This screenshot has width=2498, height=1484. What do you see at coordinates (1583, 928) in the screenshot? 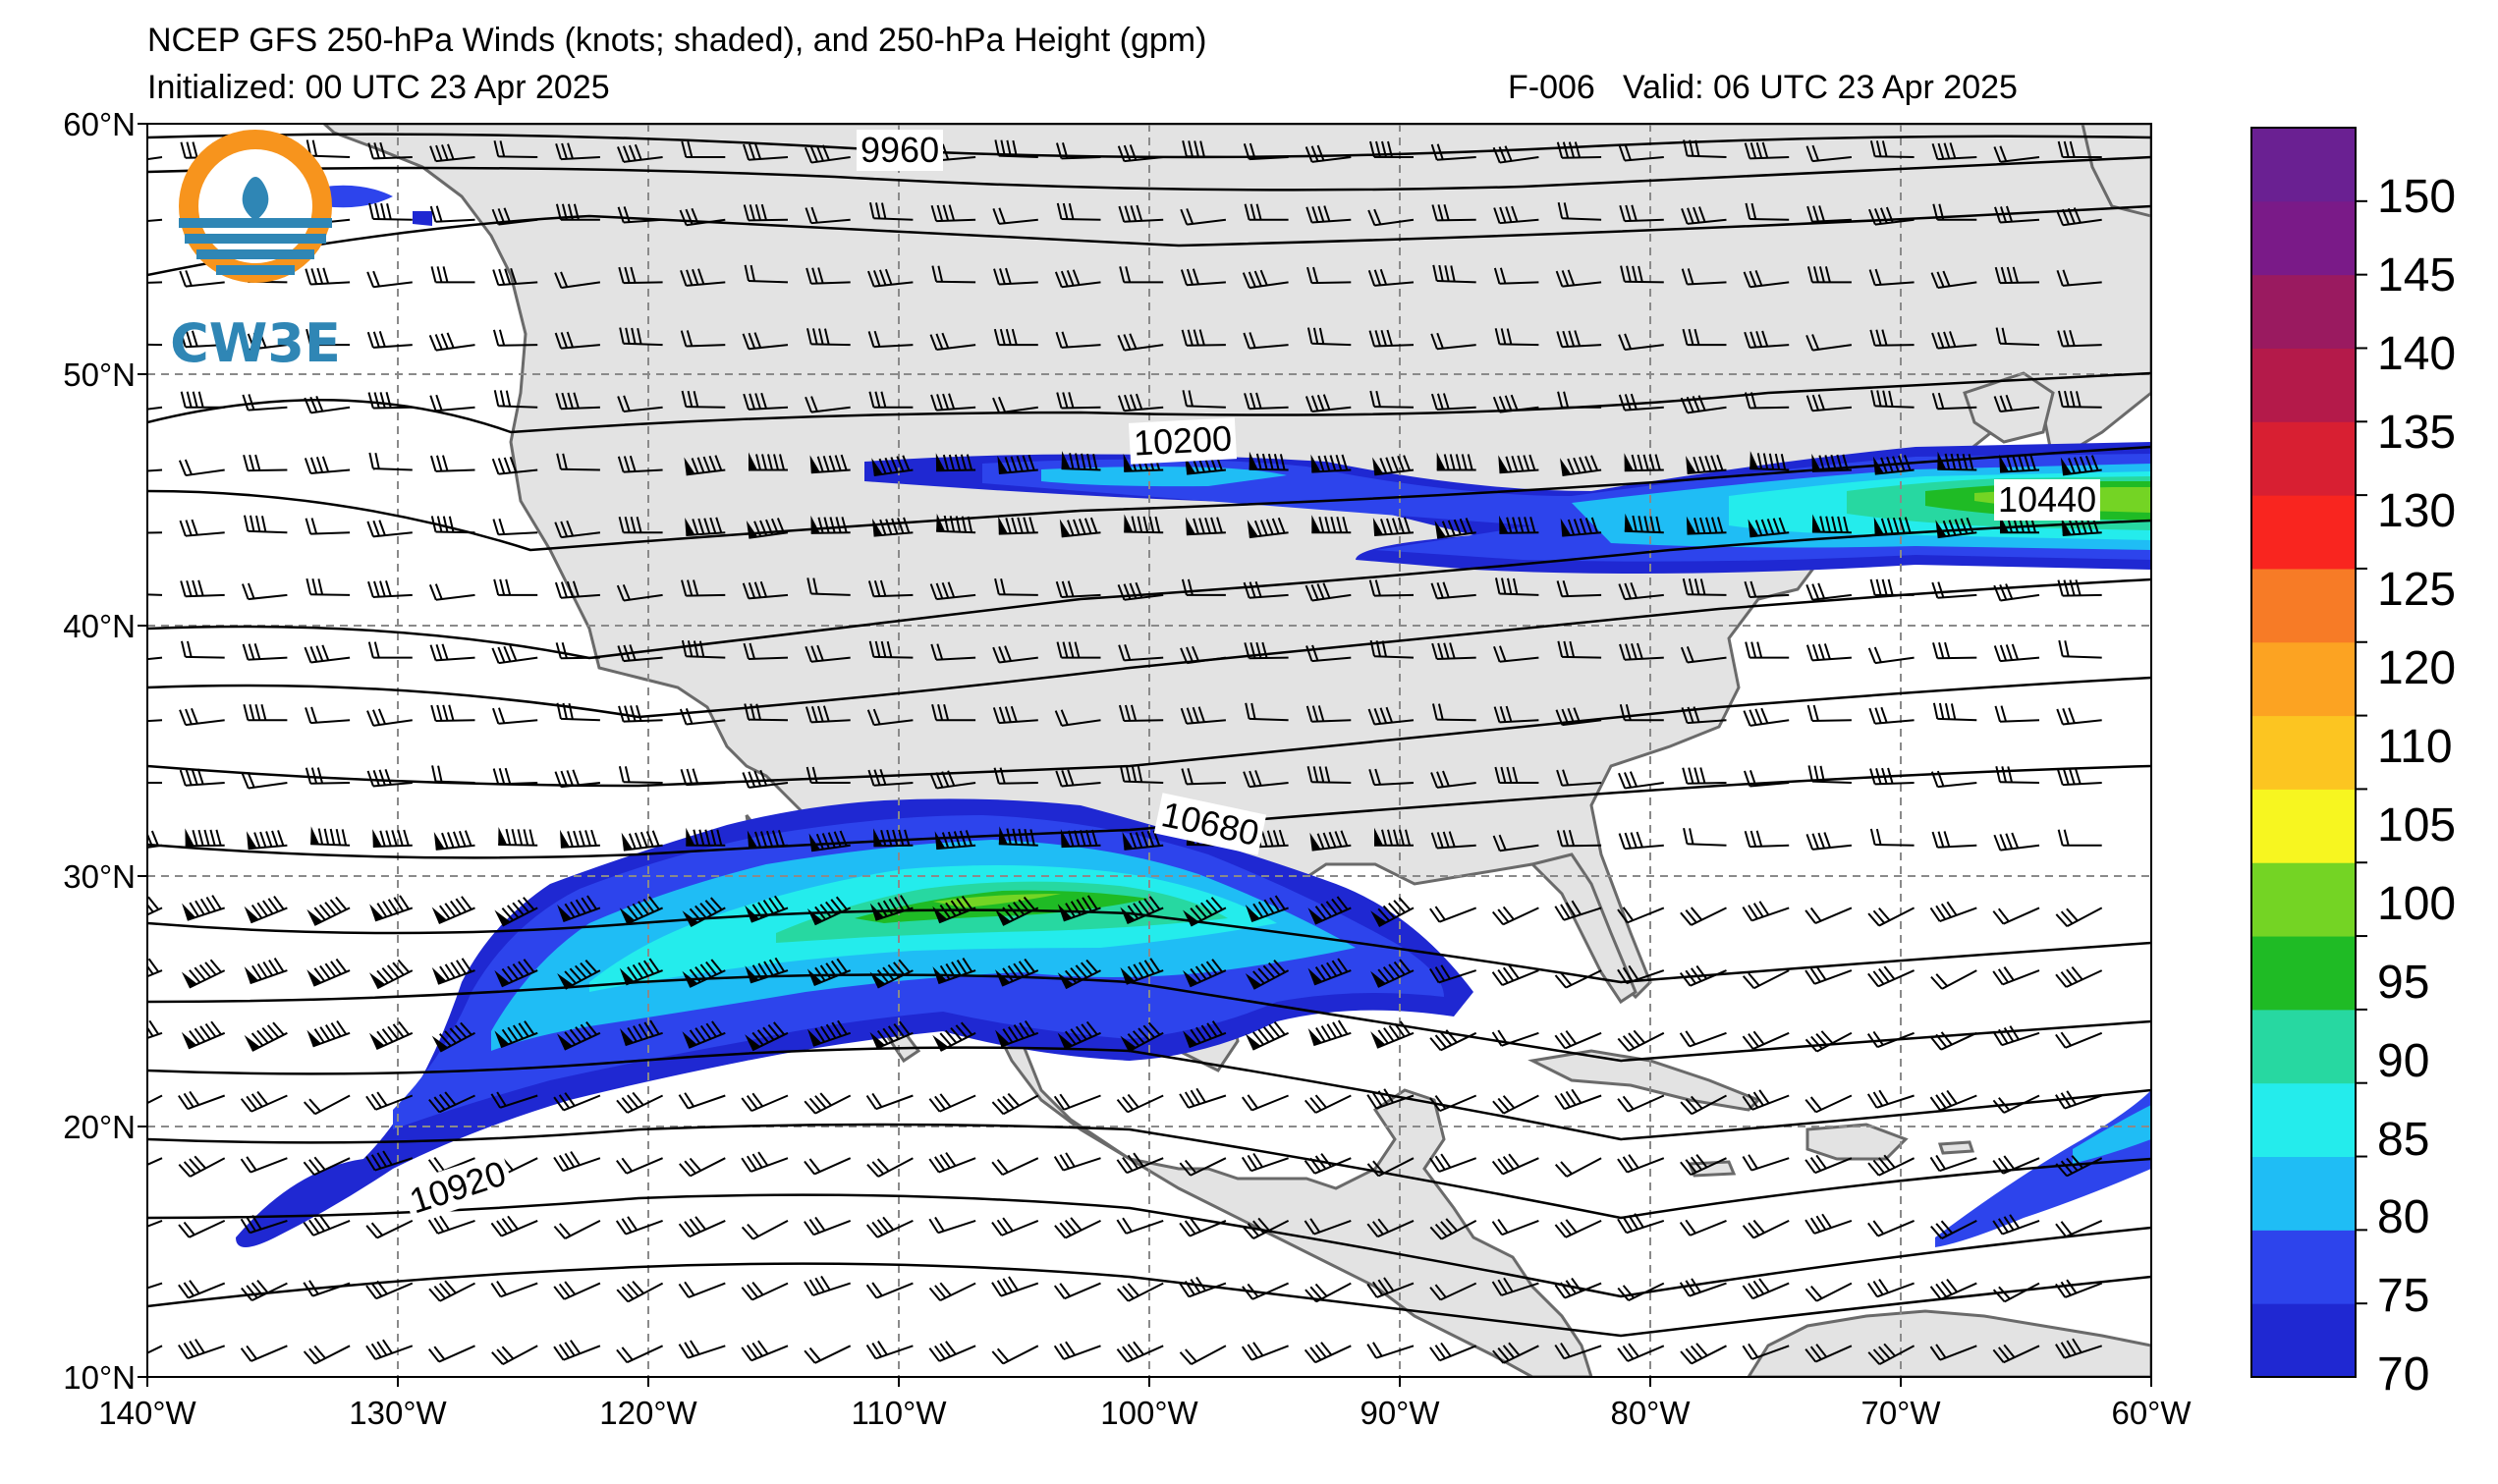
I see `florida-land` at bounding box center [1583, 928].